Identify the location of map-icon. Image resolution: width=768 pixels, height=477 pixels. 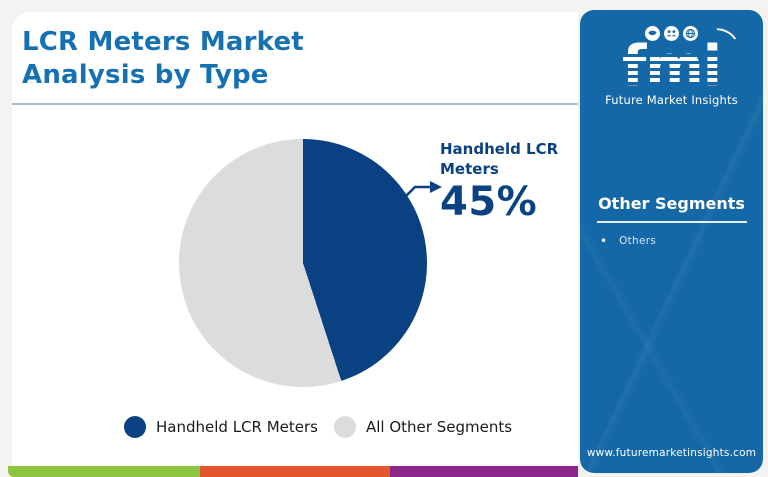
(652, 33).